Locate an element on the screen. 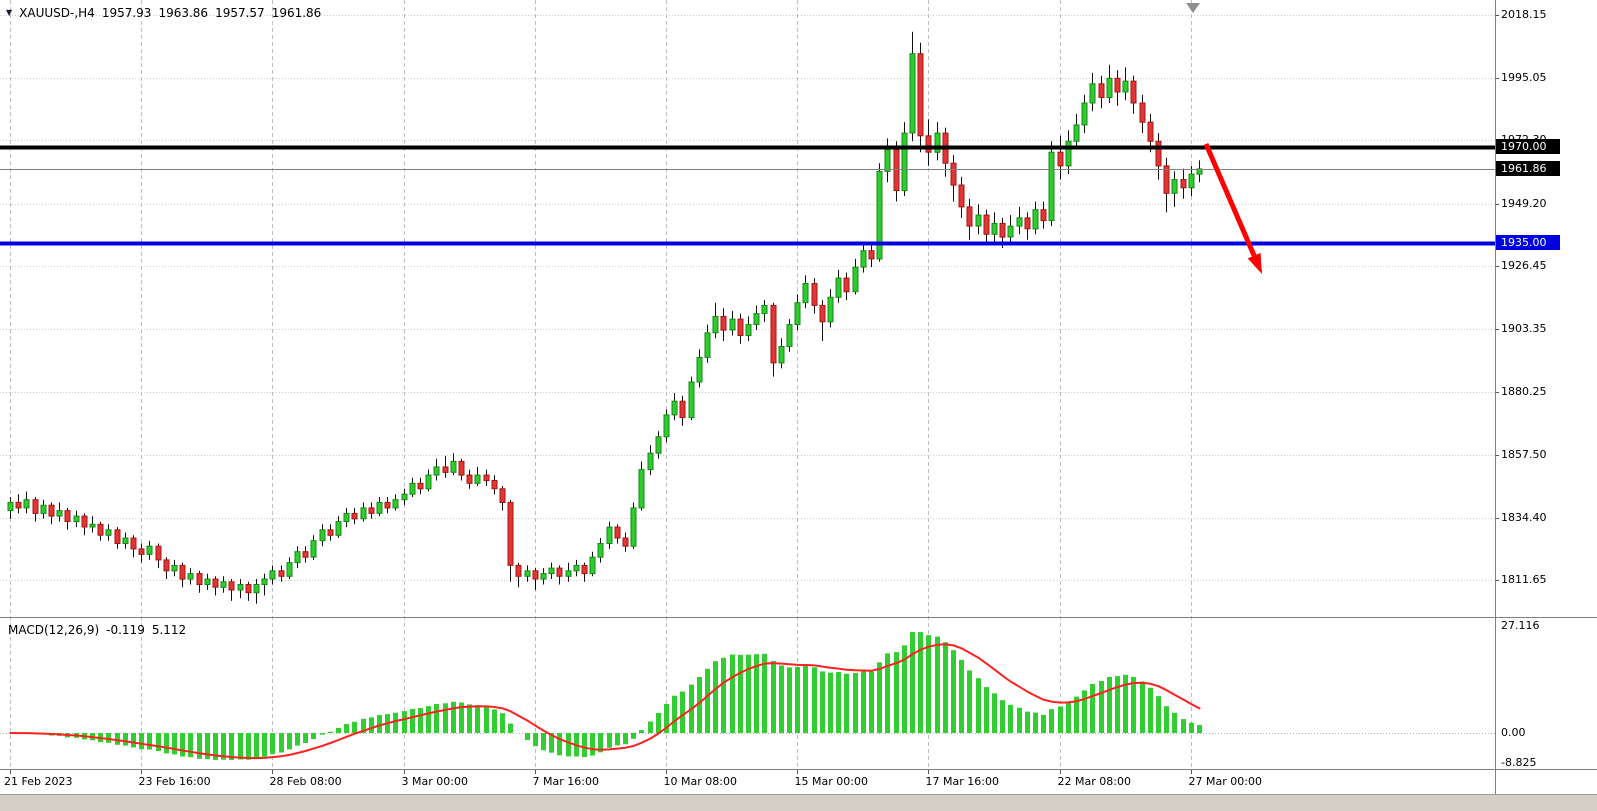 Image resolution: width=1597 pixels, height=811 pixels. ohlc-close: 1961.86 is located at coordinates (296, 13).